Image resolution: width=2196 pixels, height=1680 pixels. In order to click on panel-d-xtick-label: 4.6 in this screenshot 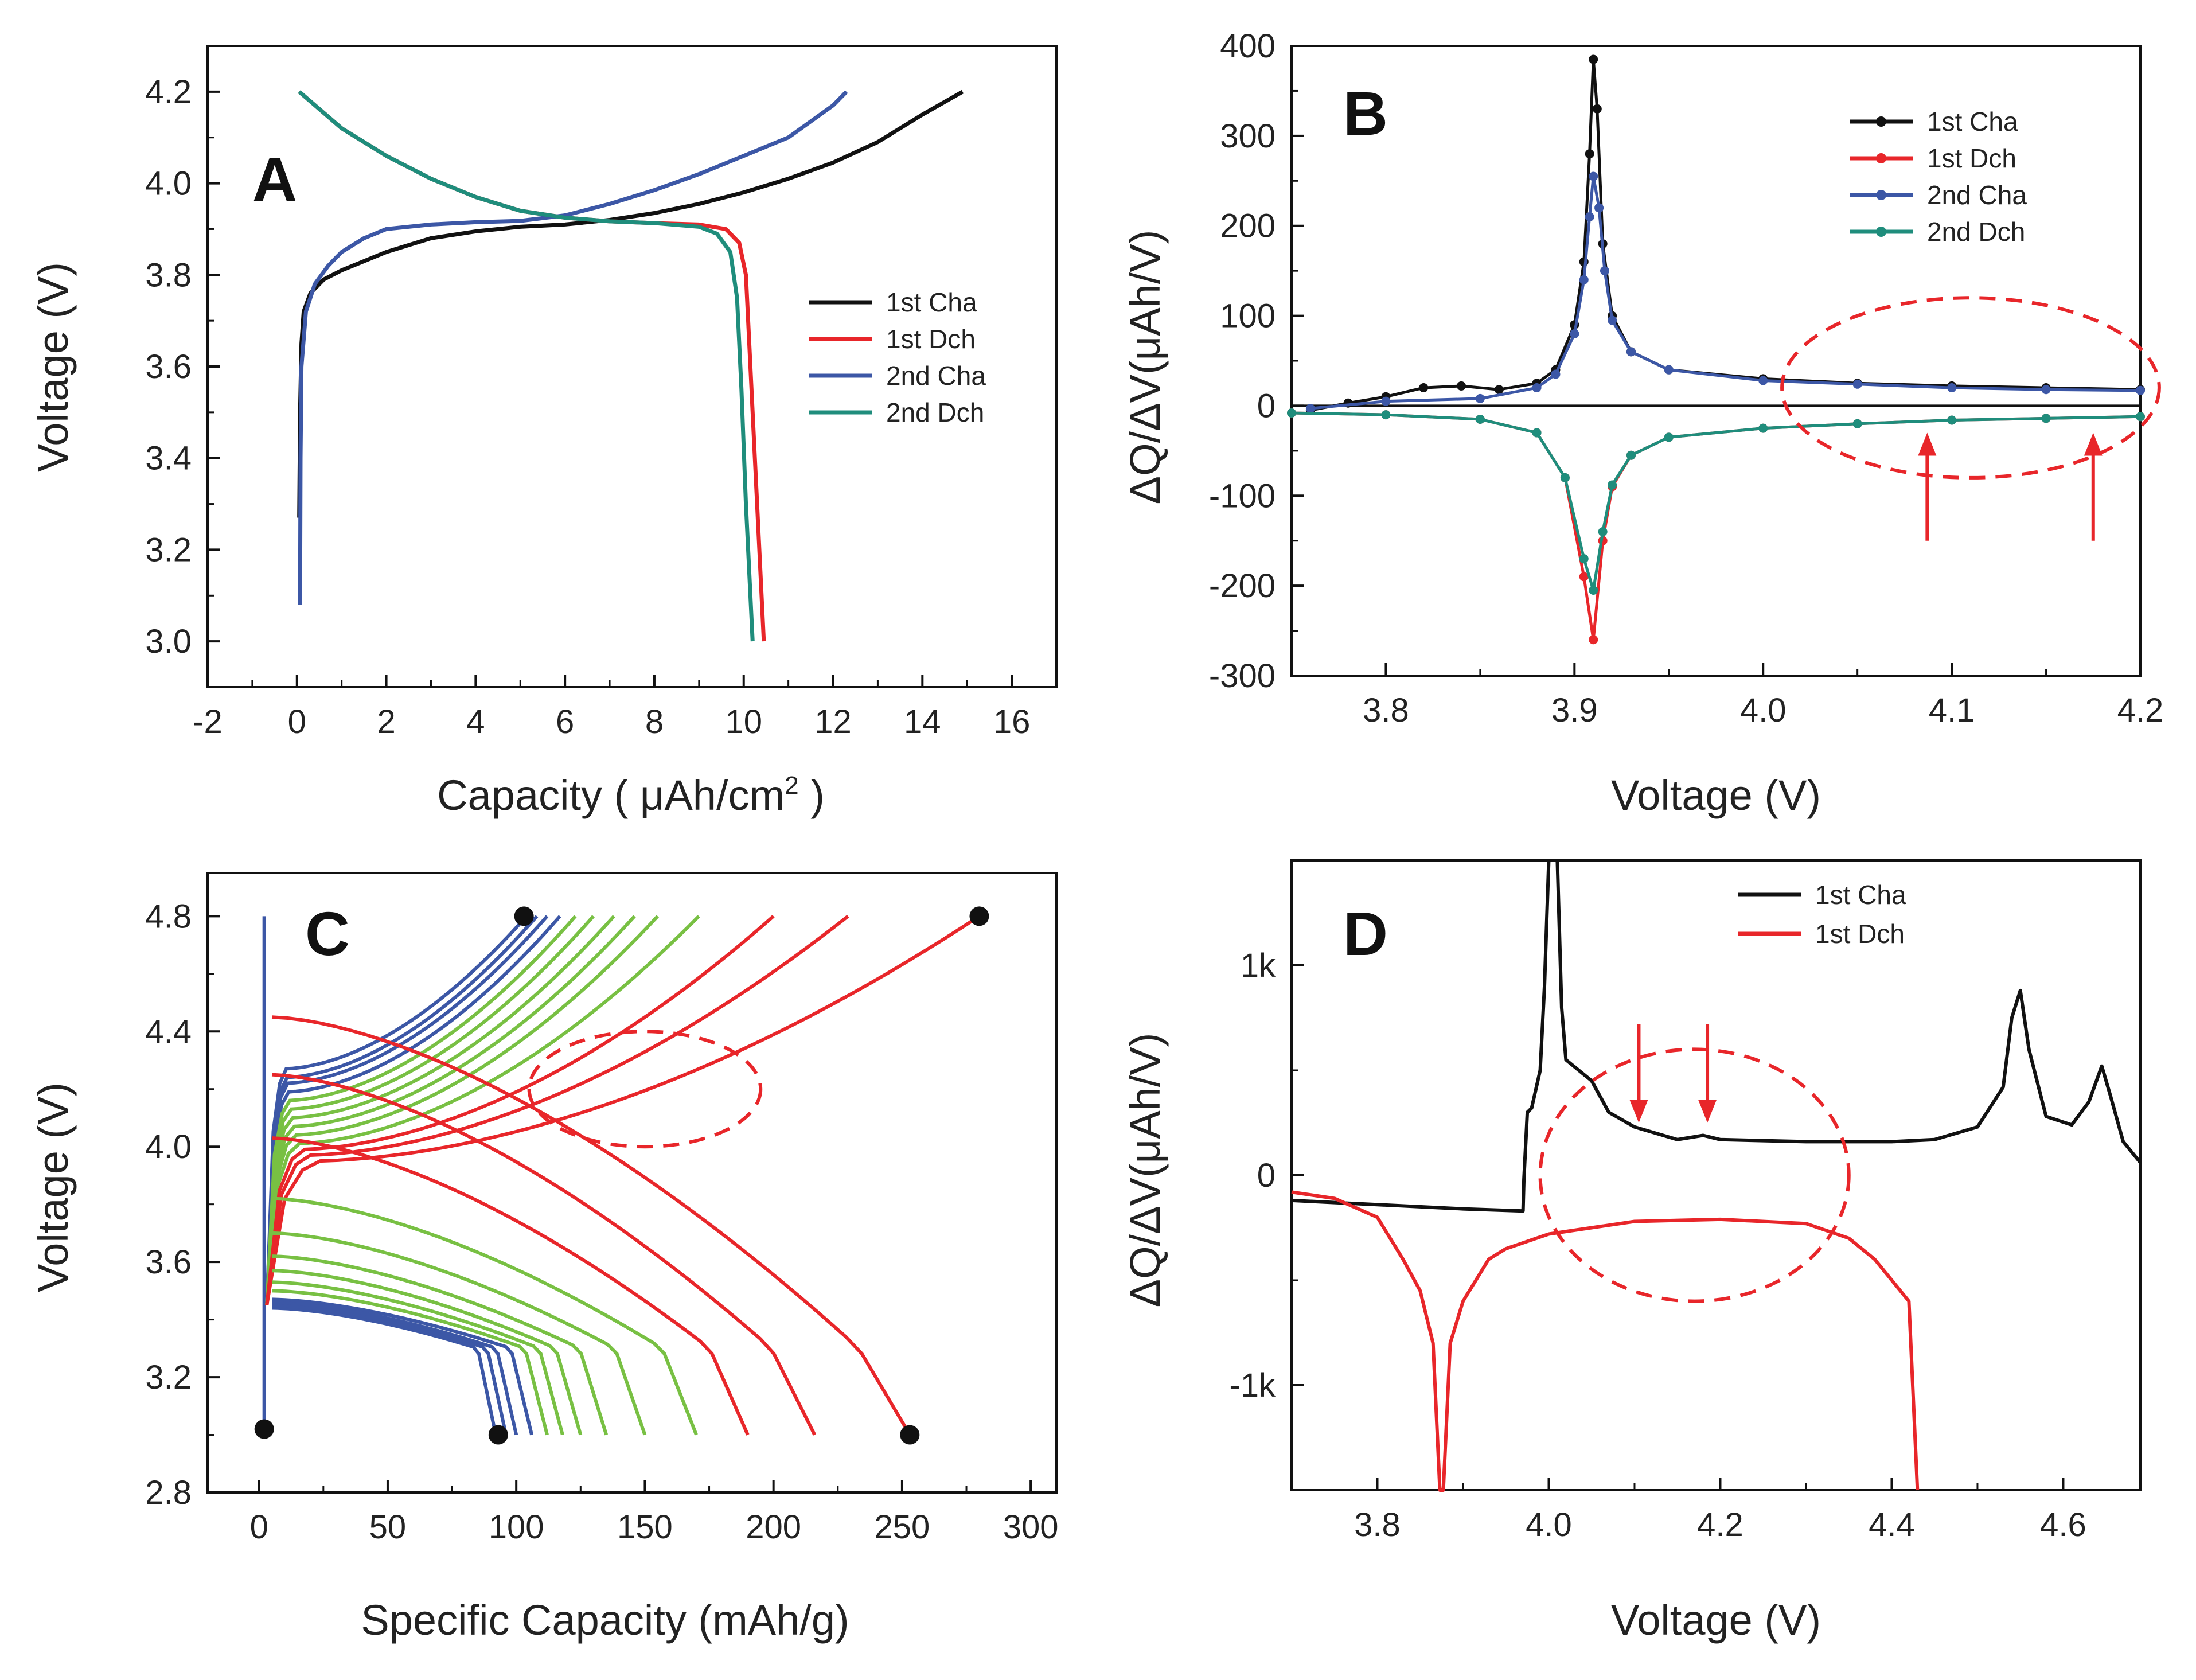, I will do `click(2063, 1524)`.